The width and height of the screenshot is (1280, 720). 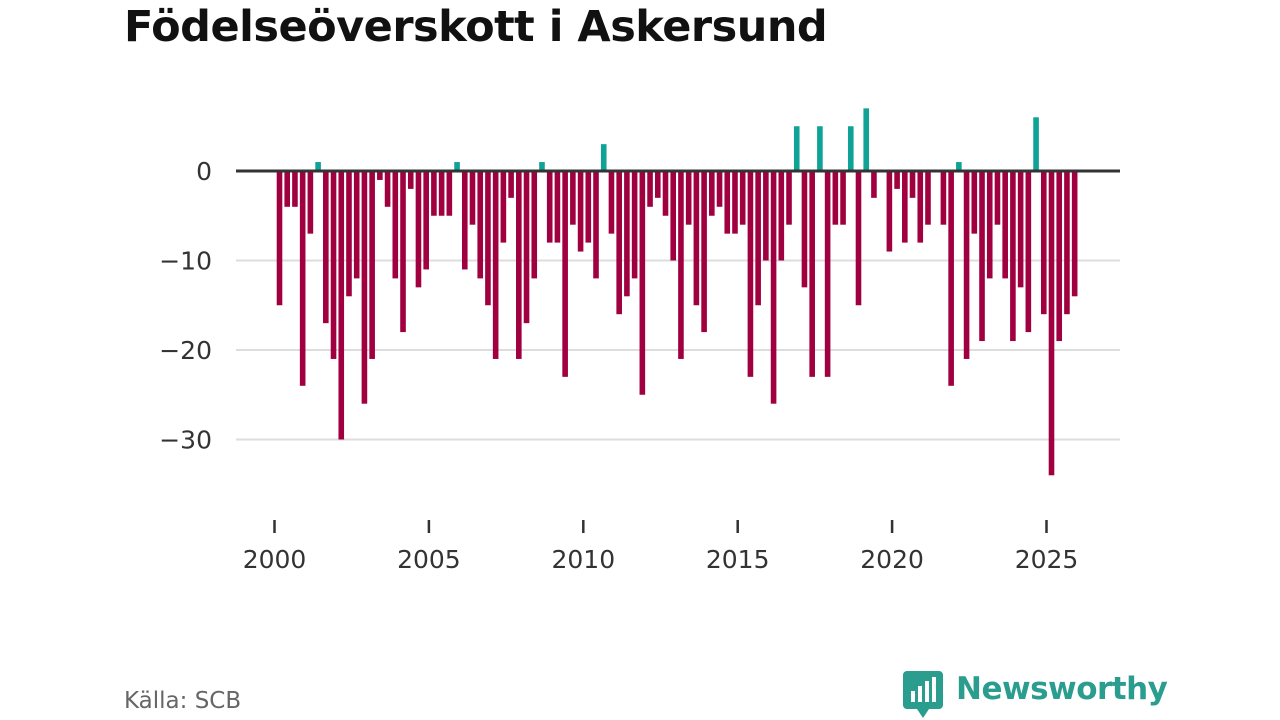 I want to click on y-tick-label: −20, so click(x=185, y=350).